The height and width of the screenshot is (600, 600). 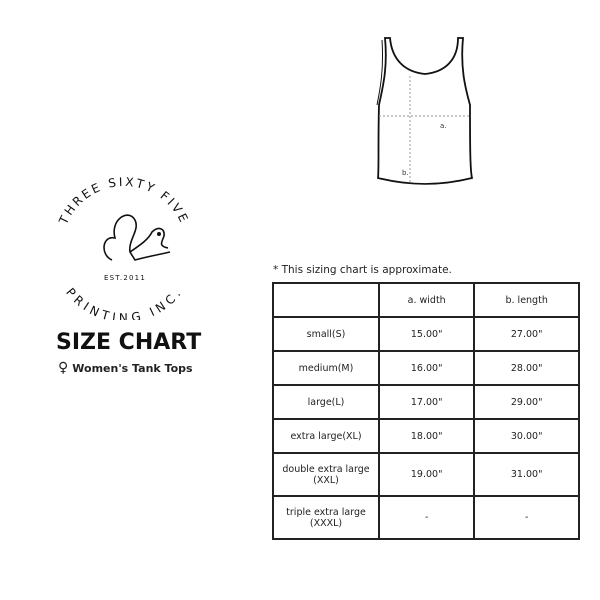 What do you see at coordinates (124, 201) in the screenshot?
I see `svg-text: THREE SIXTY FIVE` at bounding box center [124, 201].